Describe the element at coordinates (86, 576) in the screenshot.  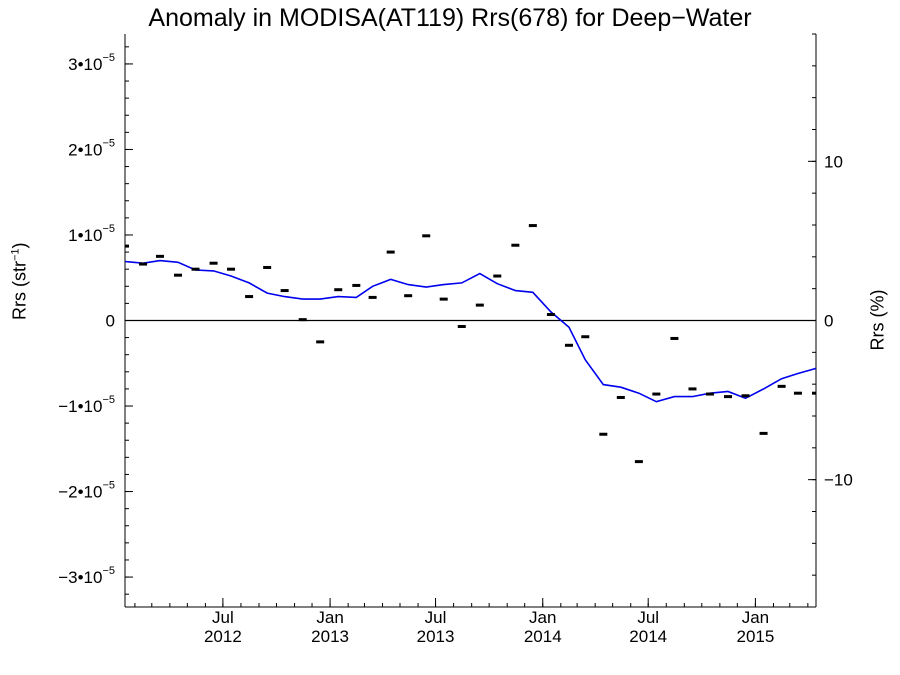
I see `y-tick-label: −3•10−5` at that location.